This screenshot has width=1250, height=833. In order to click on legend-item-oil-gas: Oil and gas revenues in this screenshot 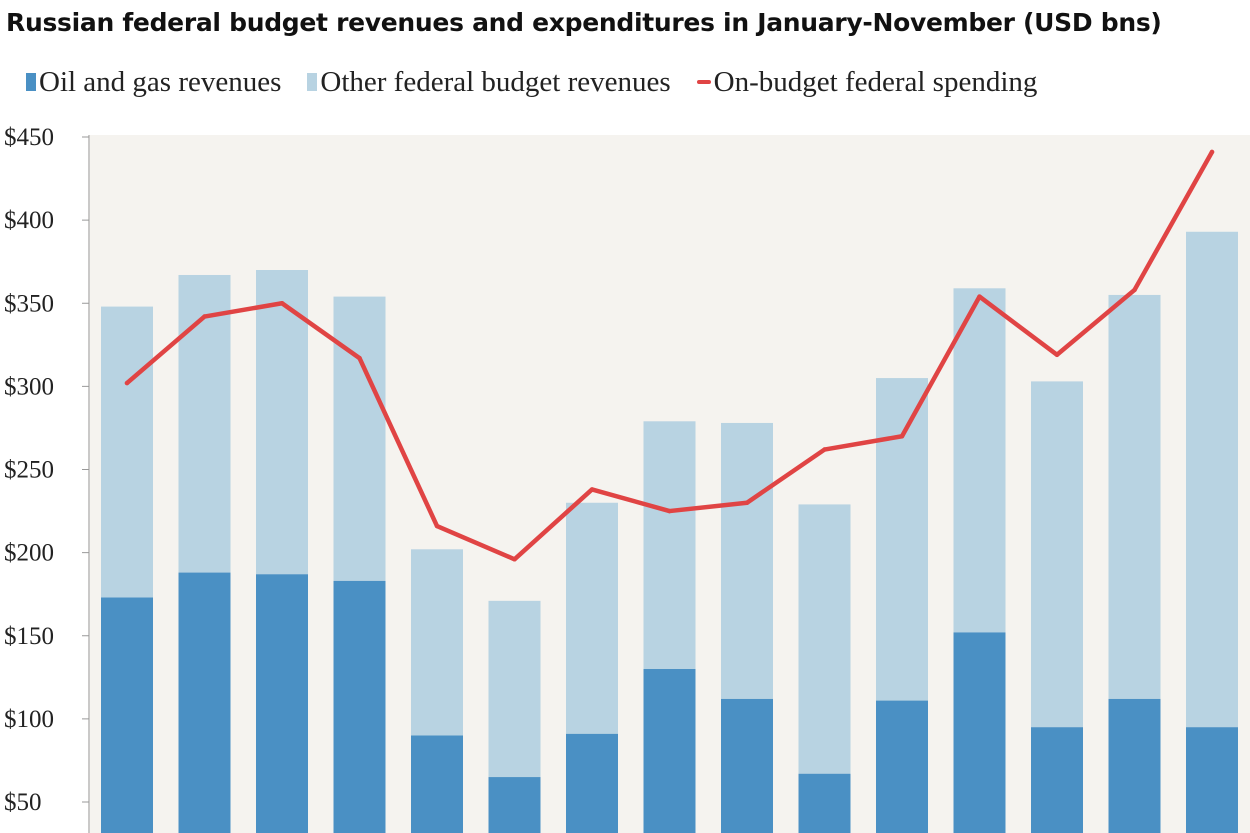, I will do `click(153, 82)`.